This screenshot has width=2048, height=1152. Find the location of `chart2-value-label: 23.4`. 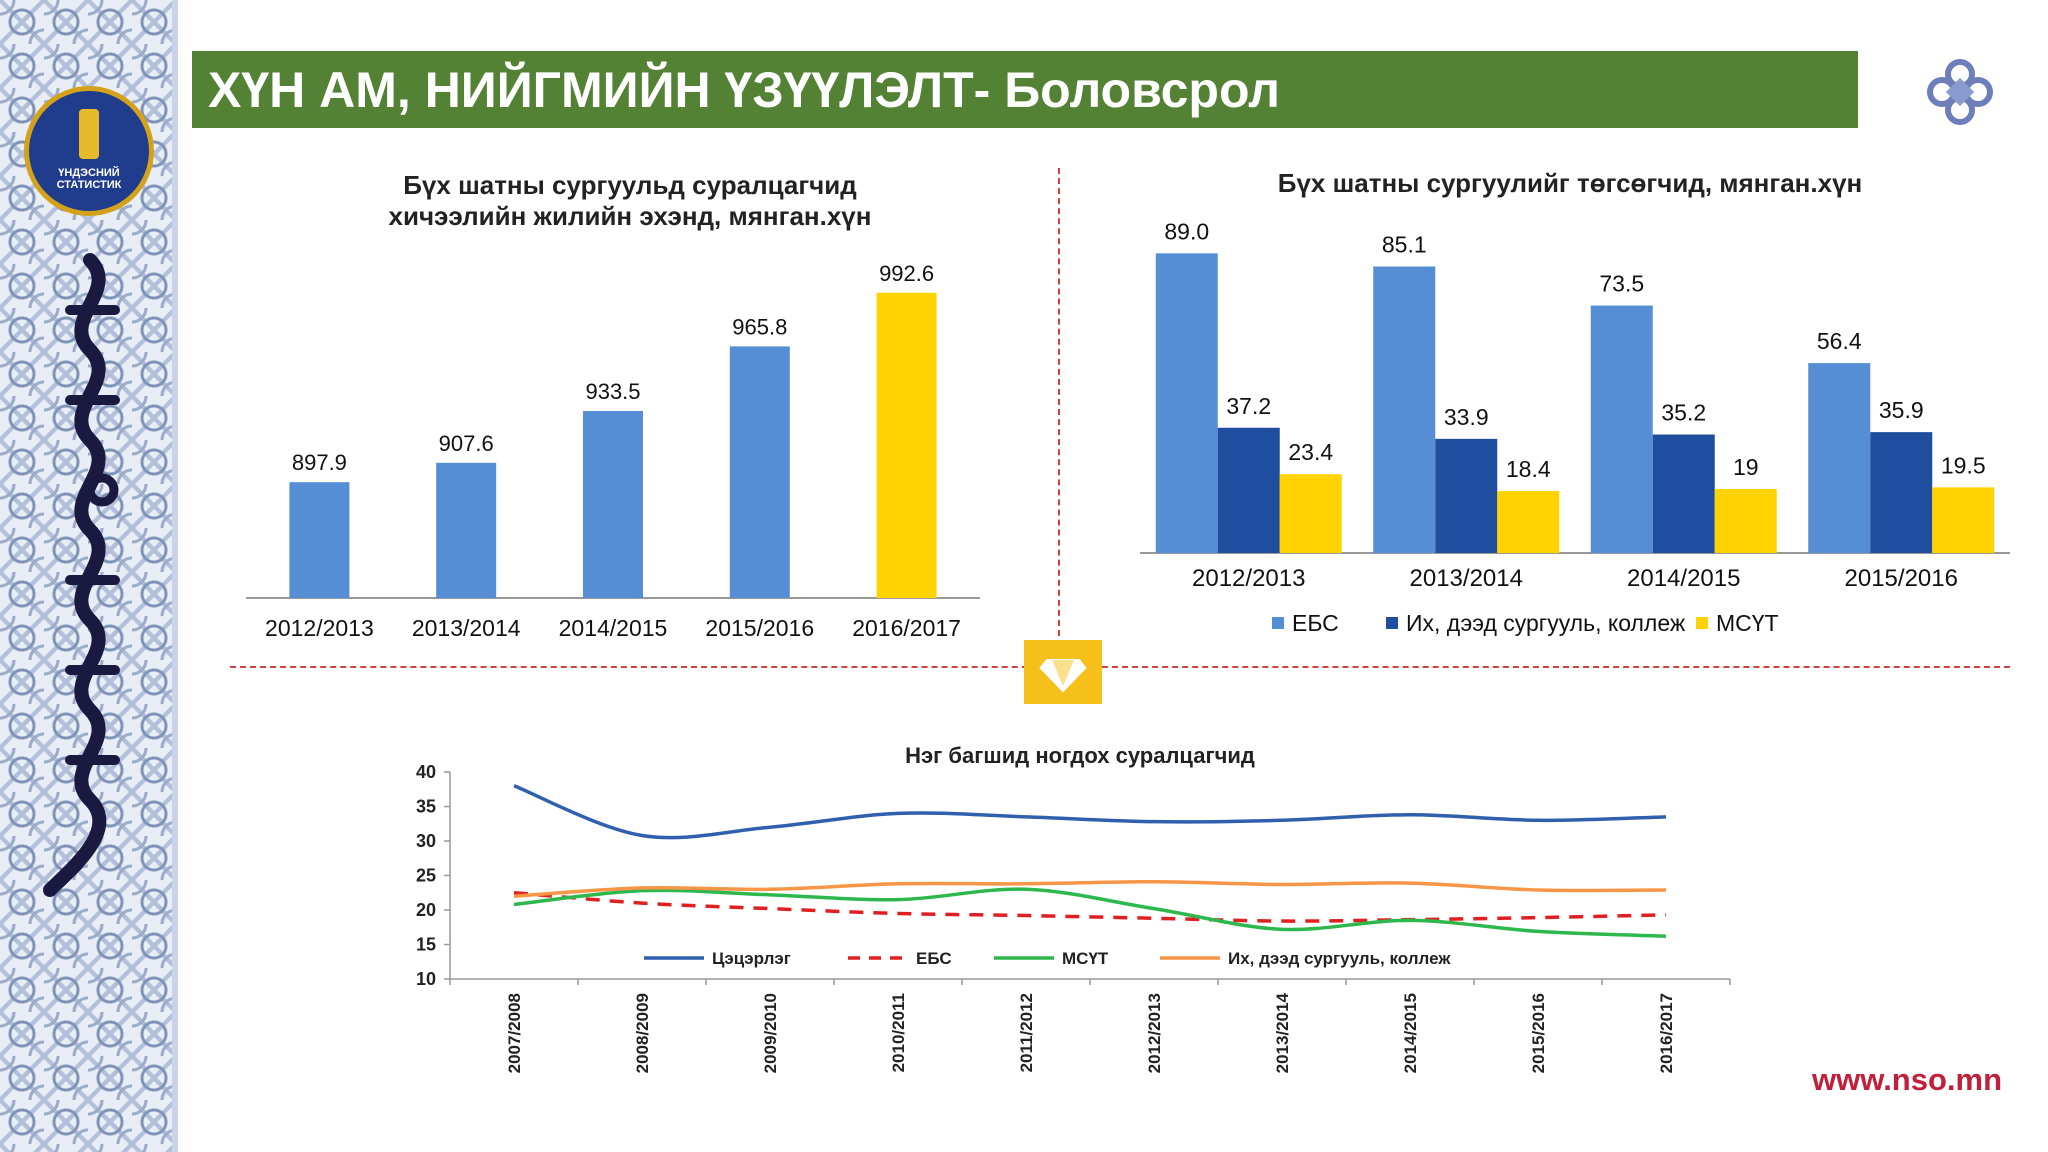

chart2-value-label: 23.4 is located at coordinates (1310, 452).